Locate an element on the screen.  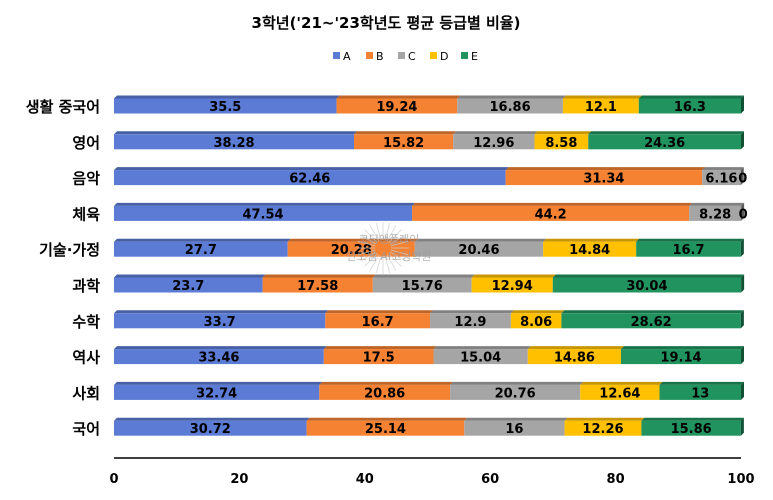
data-label: 6.16 is located at coordinates (721, 179).